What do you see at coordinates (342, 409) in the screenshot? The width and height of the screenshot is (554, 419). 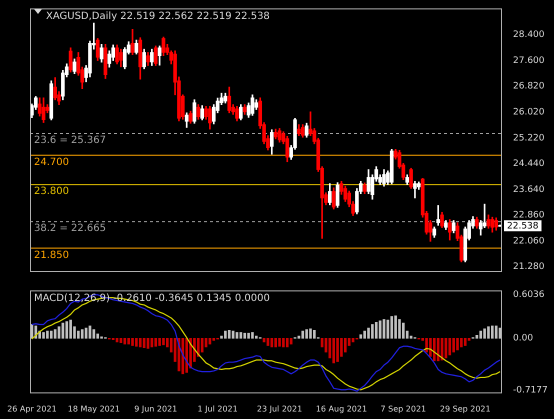 I see `x-tick-label: 16 Aug 2021` at bounding box center [342, 409].